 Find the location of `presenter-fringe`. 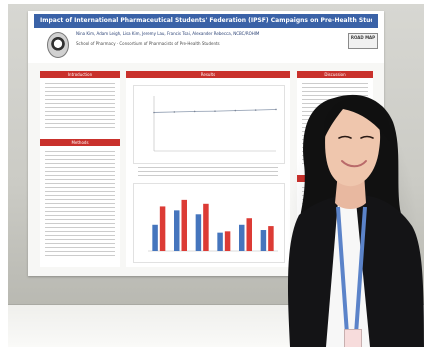

presenter-fringe is located at coordinates (357, 119).